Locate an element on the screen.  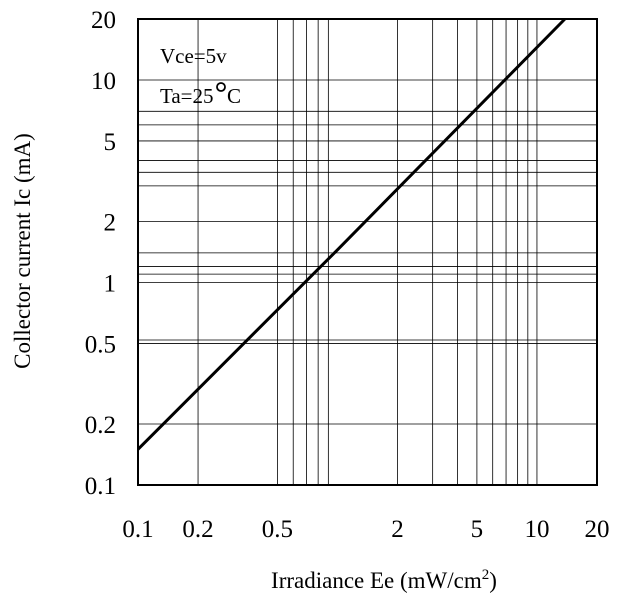
y-tick-label: 20 is located at coordinates (103, 20).